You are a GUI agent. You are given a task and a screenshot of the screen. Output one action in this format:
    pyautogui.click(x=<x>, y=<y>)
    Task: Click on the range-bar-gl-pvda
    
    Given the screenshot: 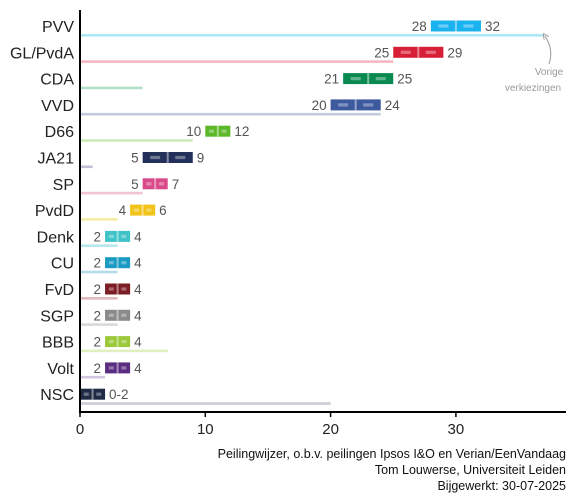 What is the action you would take?
    pyautogui.click(x=418, y=52)
    